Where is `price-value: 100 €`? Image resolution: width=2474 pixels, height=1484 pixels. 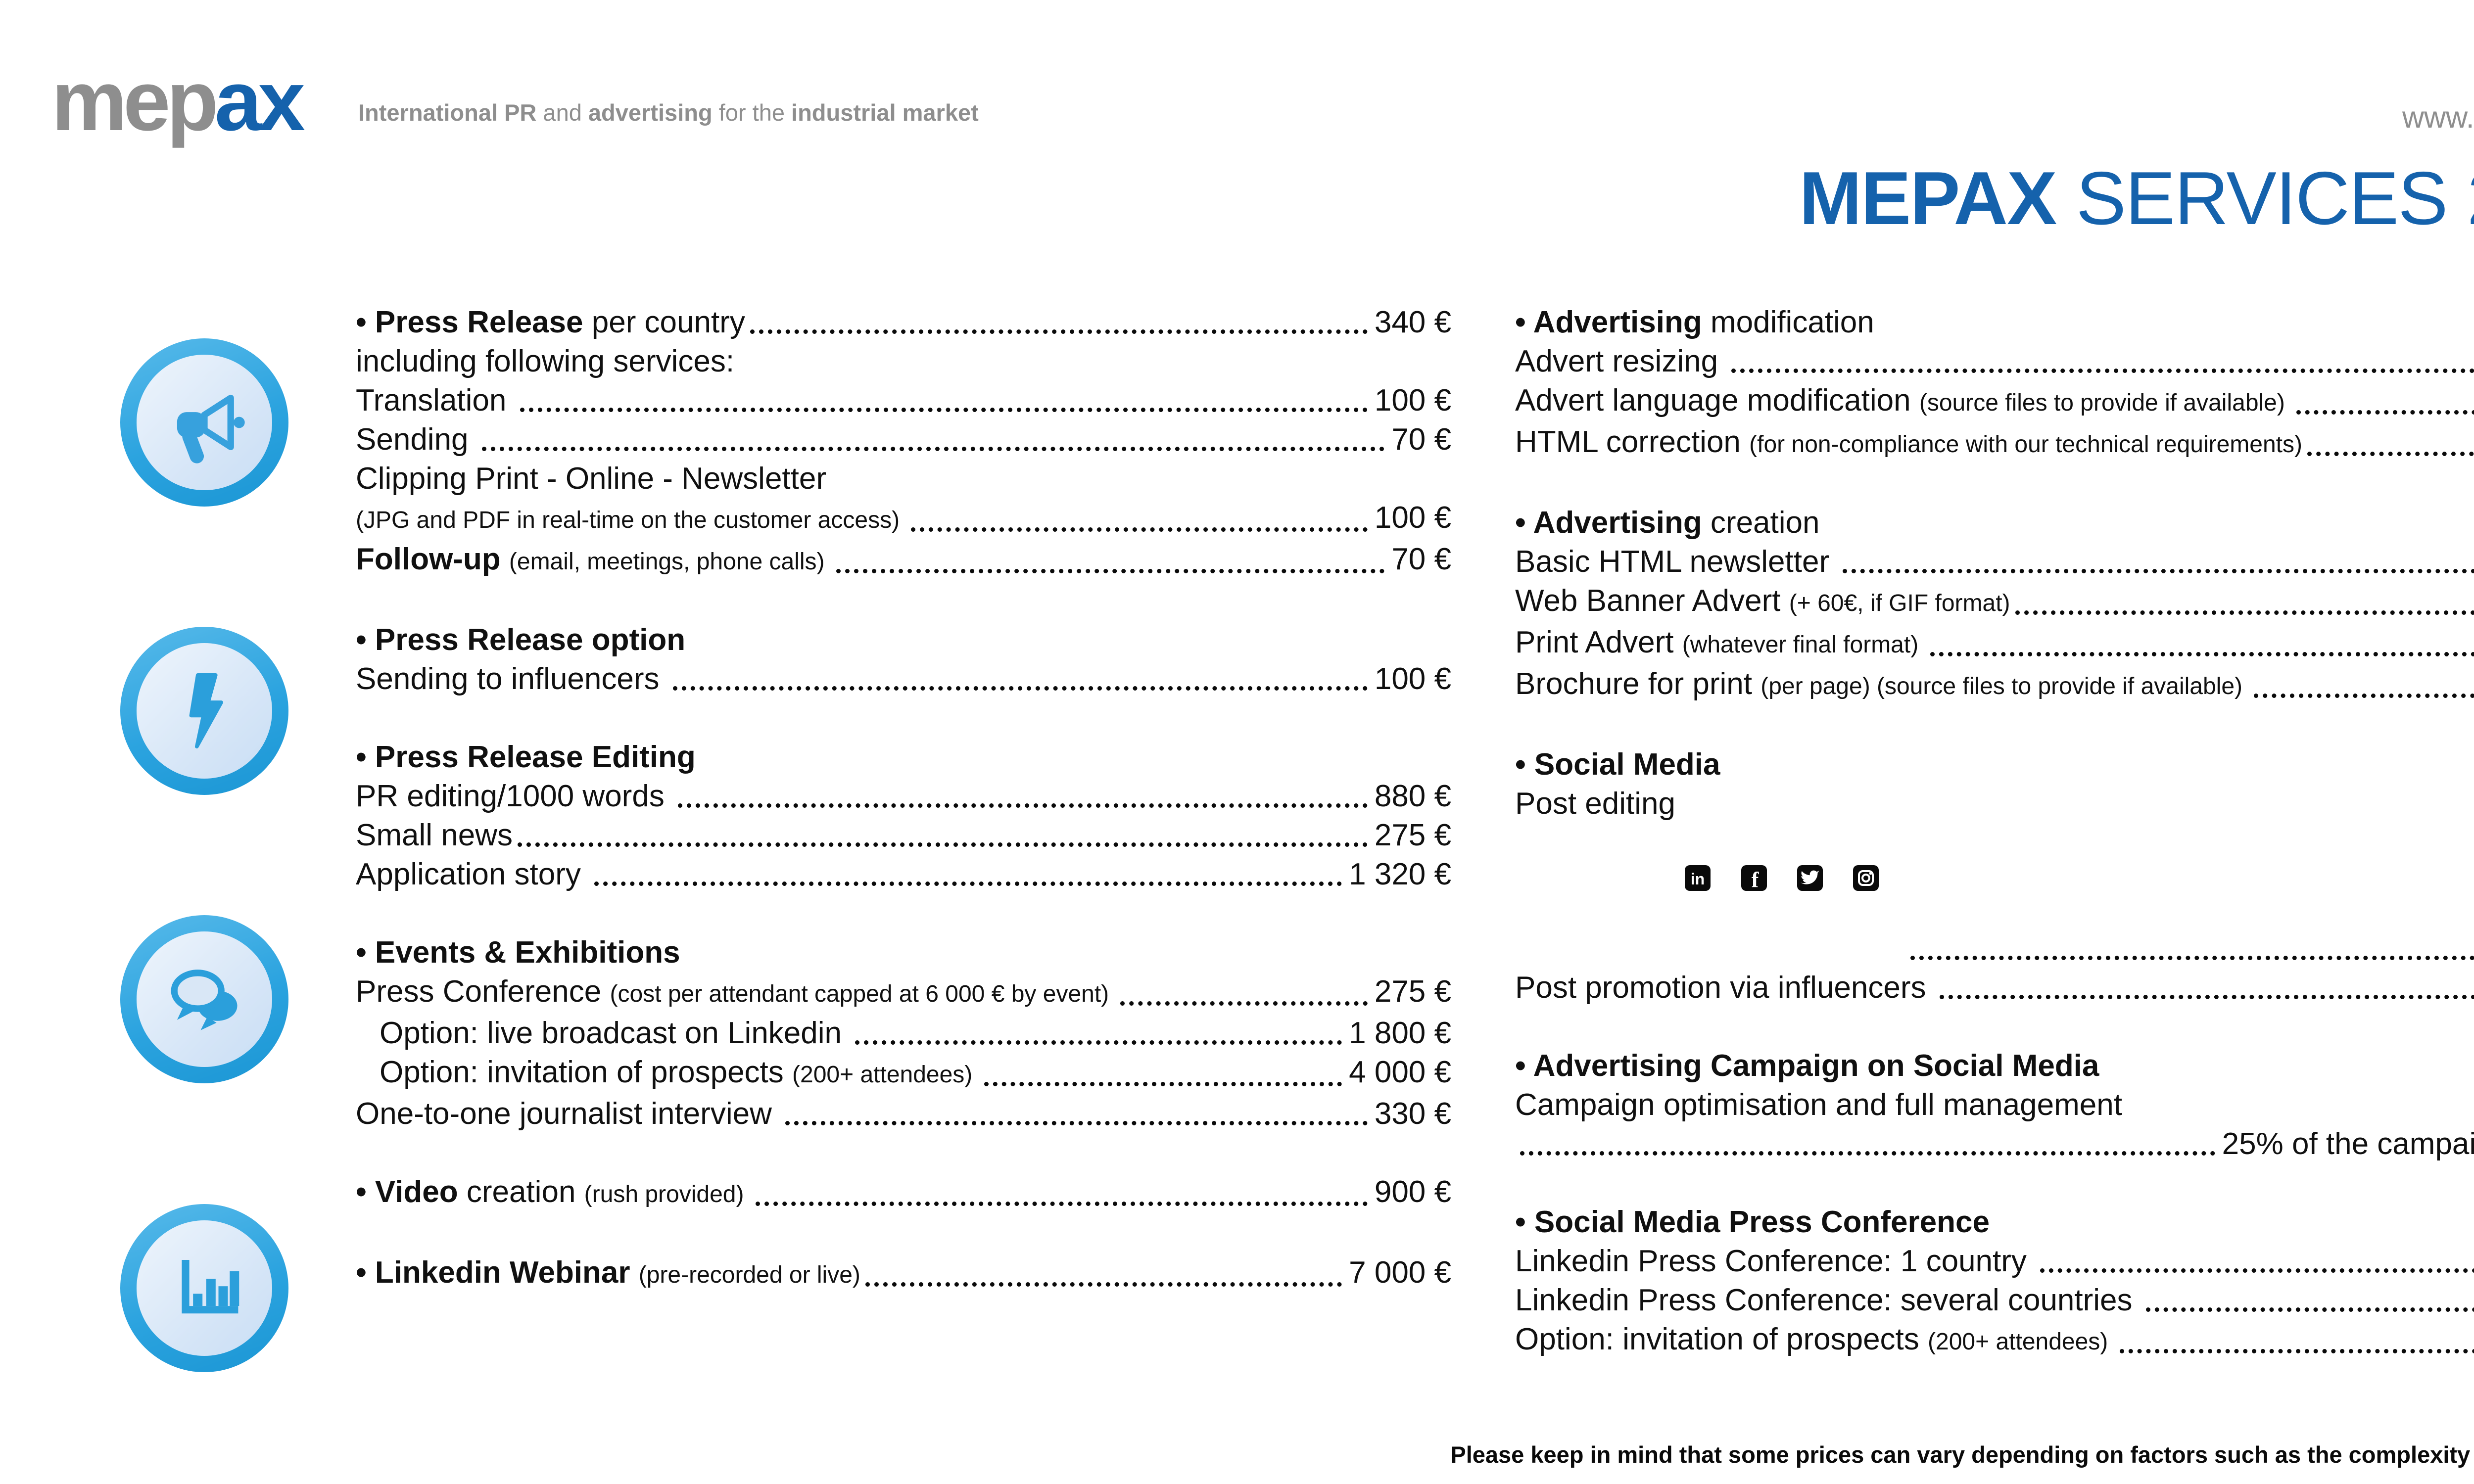 price-value: 100 € is located at coordinates (1413, 518).